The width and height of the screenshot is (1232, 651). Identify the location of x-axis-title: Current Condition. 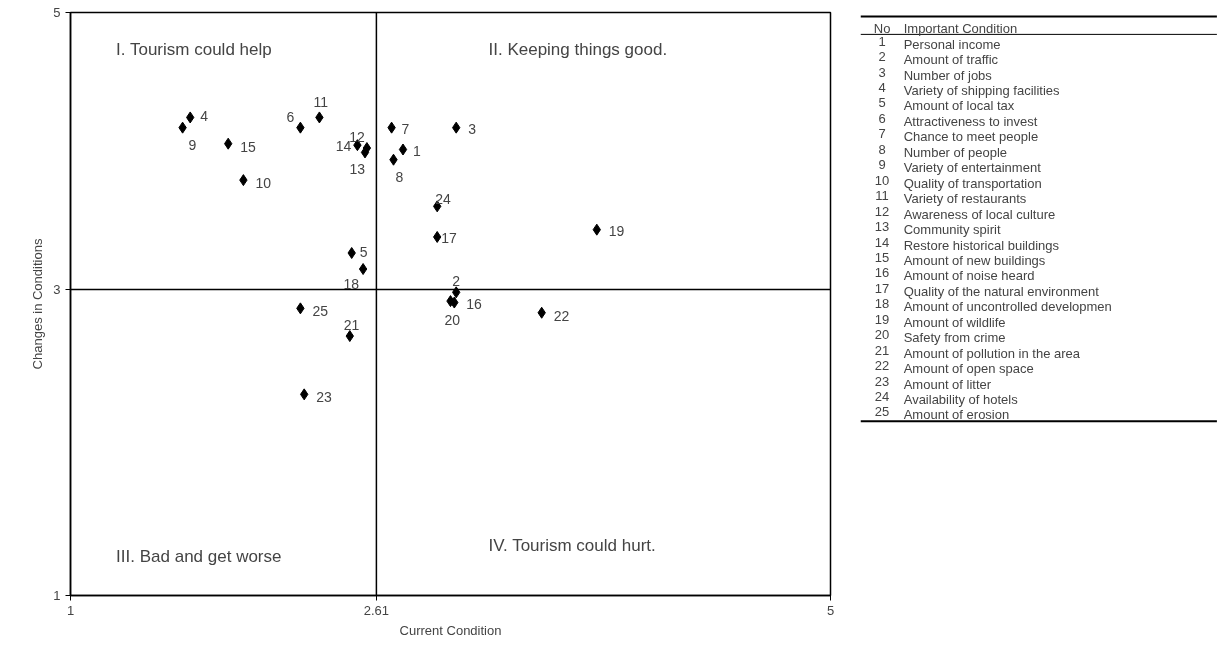
(450, 630).